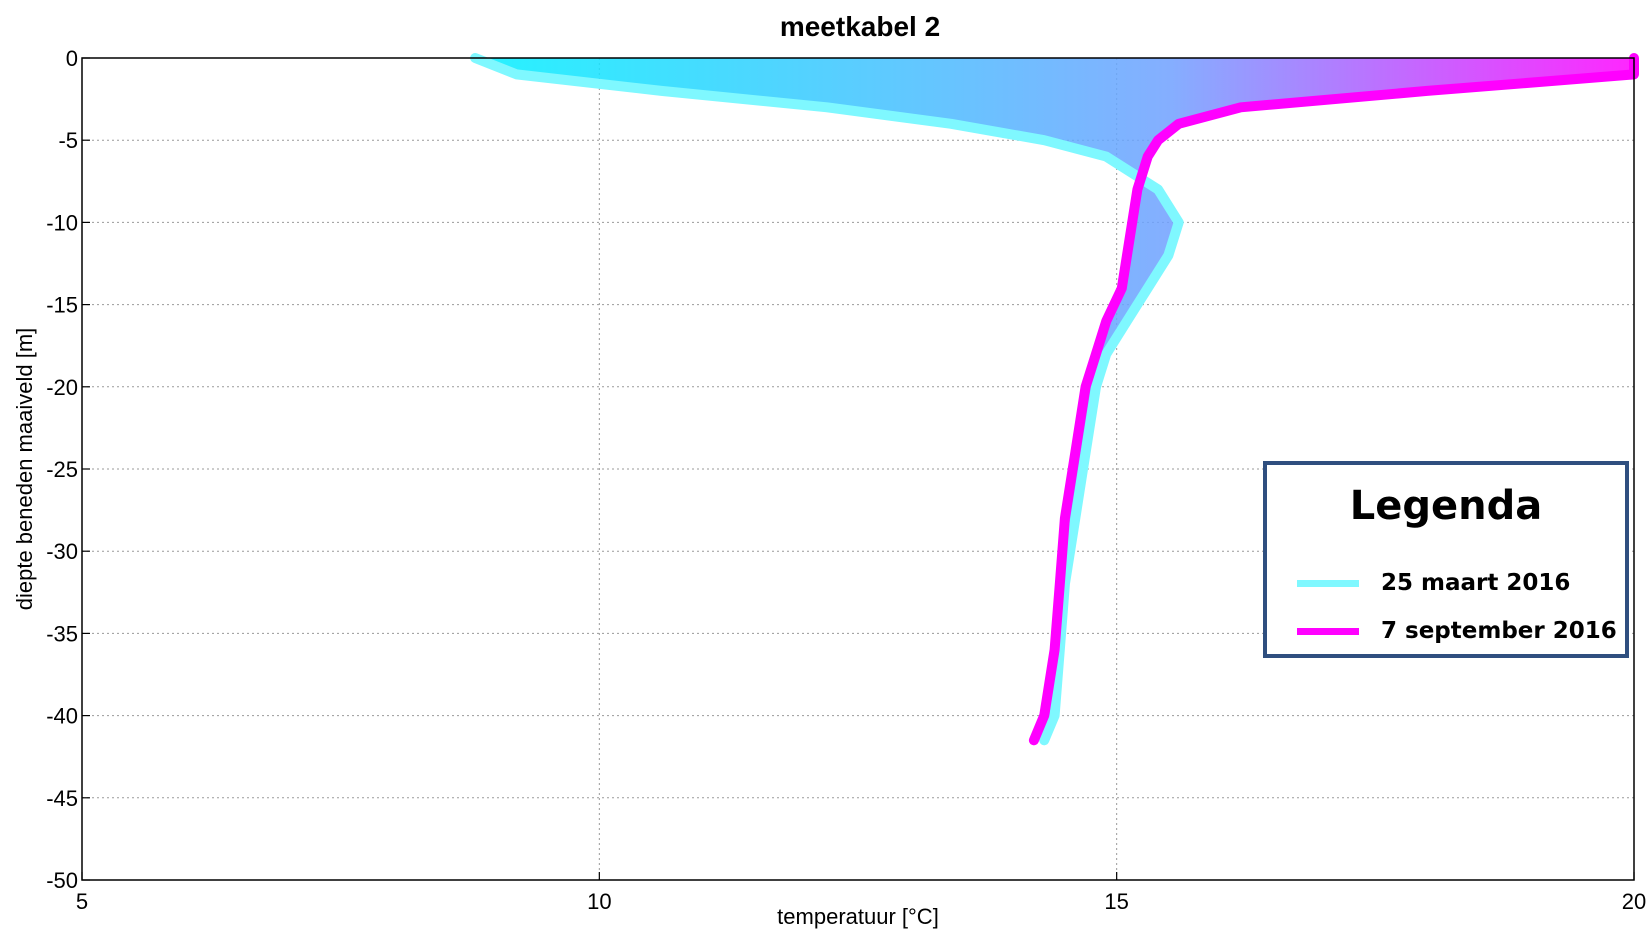 The width and height of the screenshot is (1652, 934). What do you see at coordinates (599, 901) in the screenshot?
I see `x-tick-label: 10` at bounding box center [599, 901].